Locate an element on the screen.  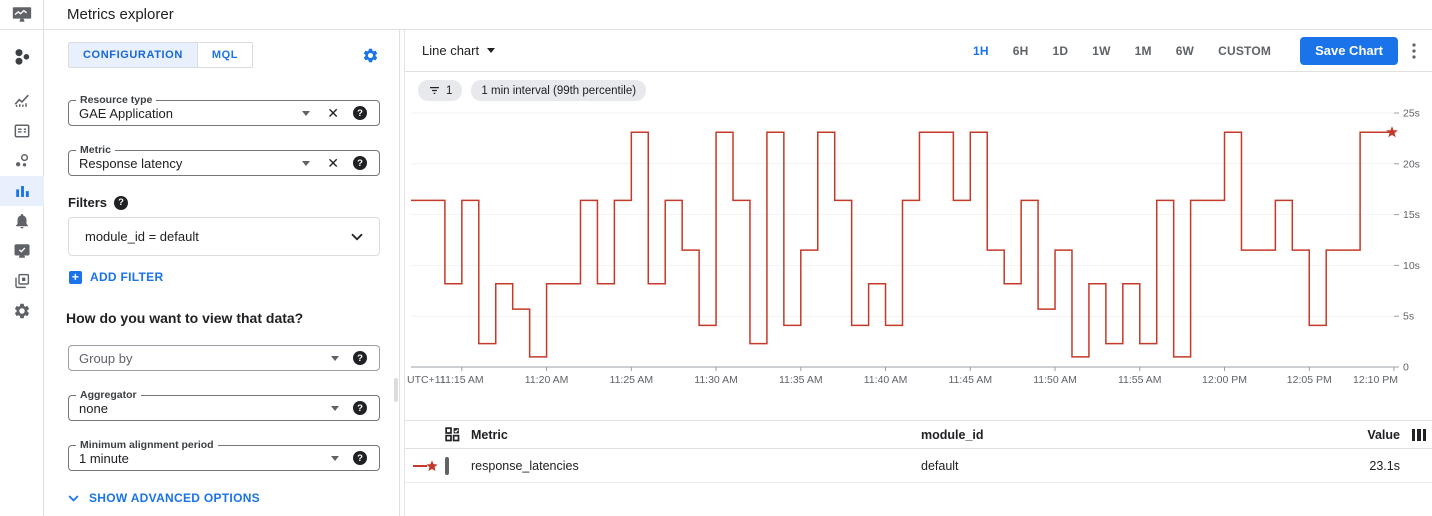
left-nav is located at coordinates (22, 273).